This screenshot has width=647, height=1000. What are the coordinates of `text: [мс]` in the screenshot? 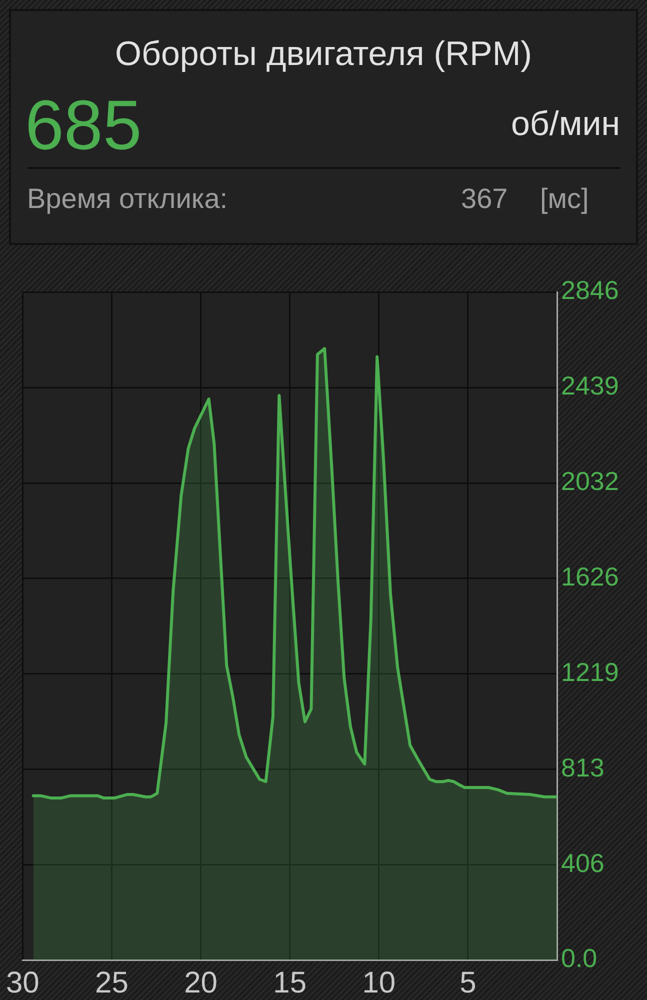 It's located at (564, 198).